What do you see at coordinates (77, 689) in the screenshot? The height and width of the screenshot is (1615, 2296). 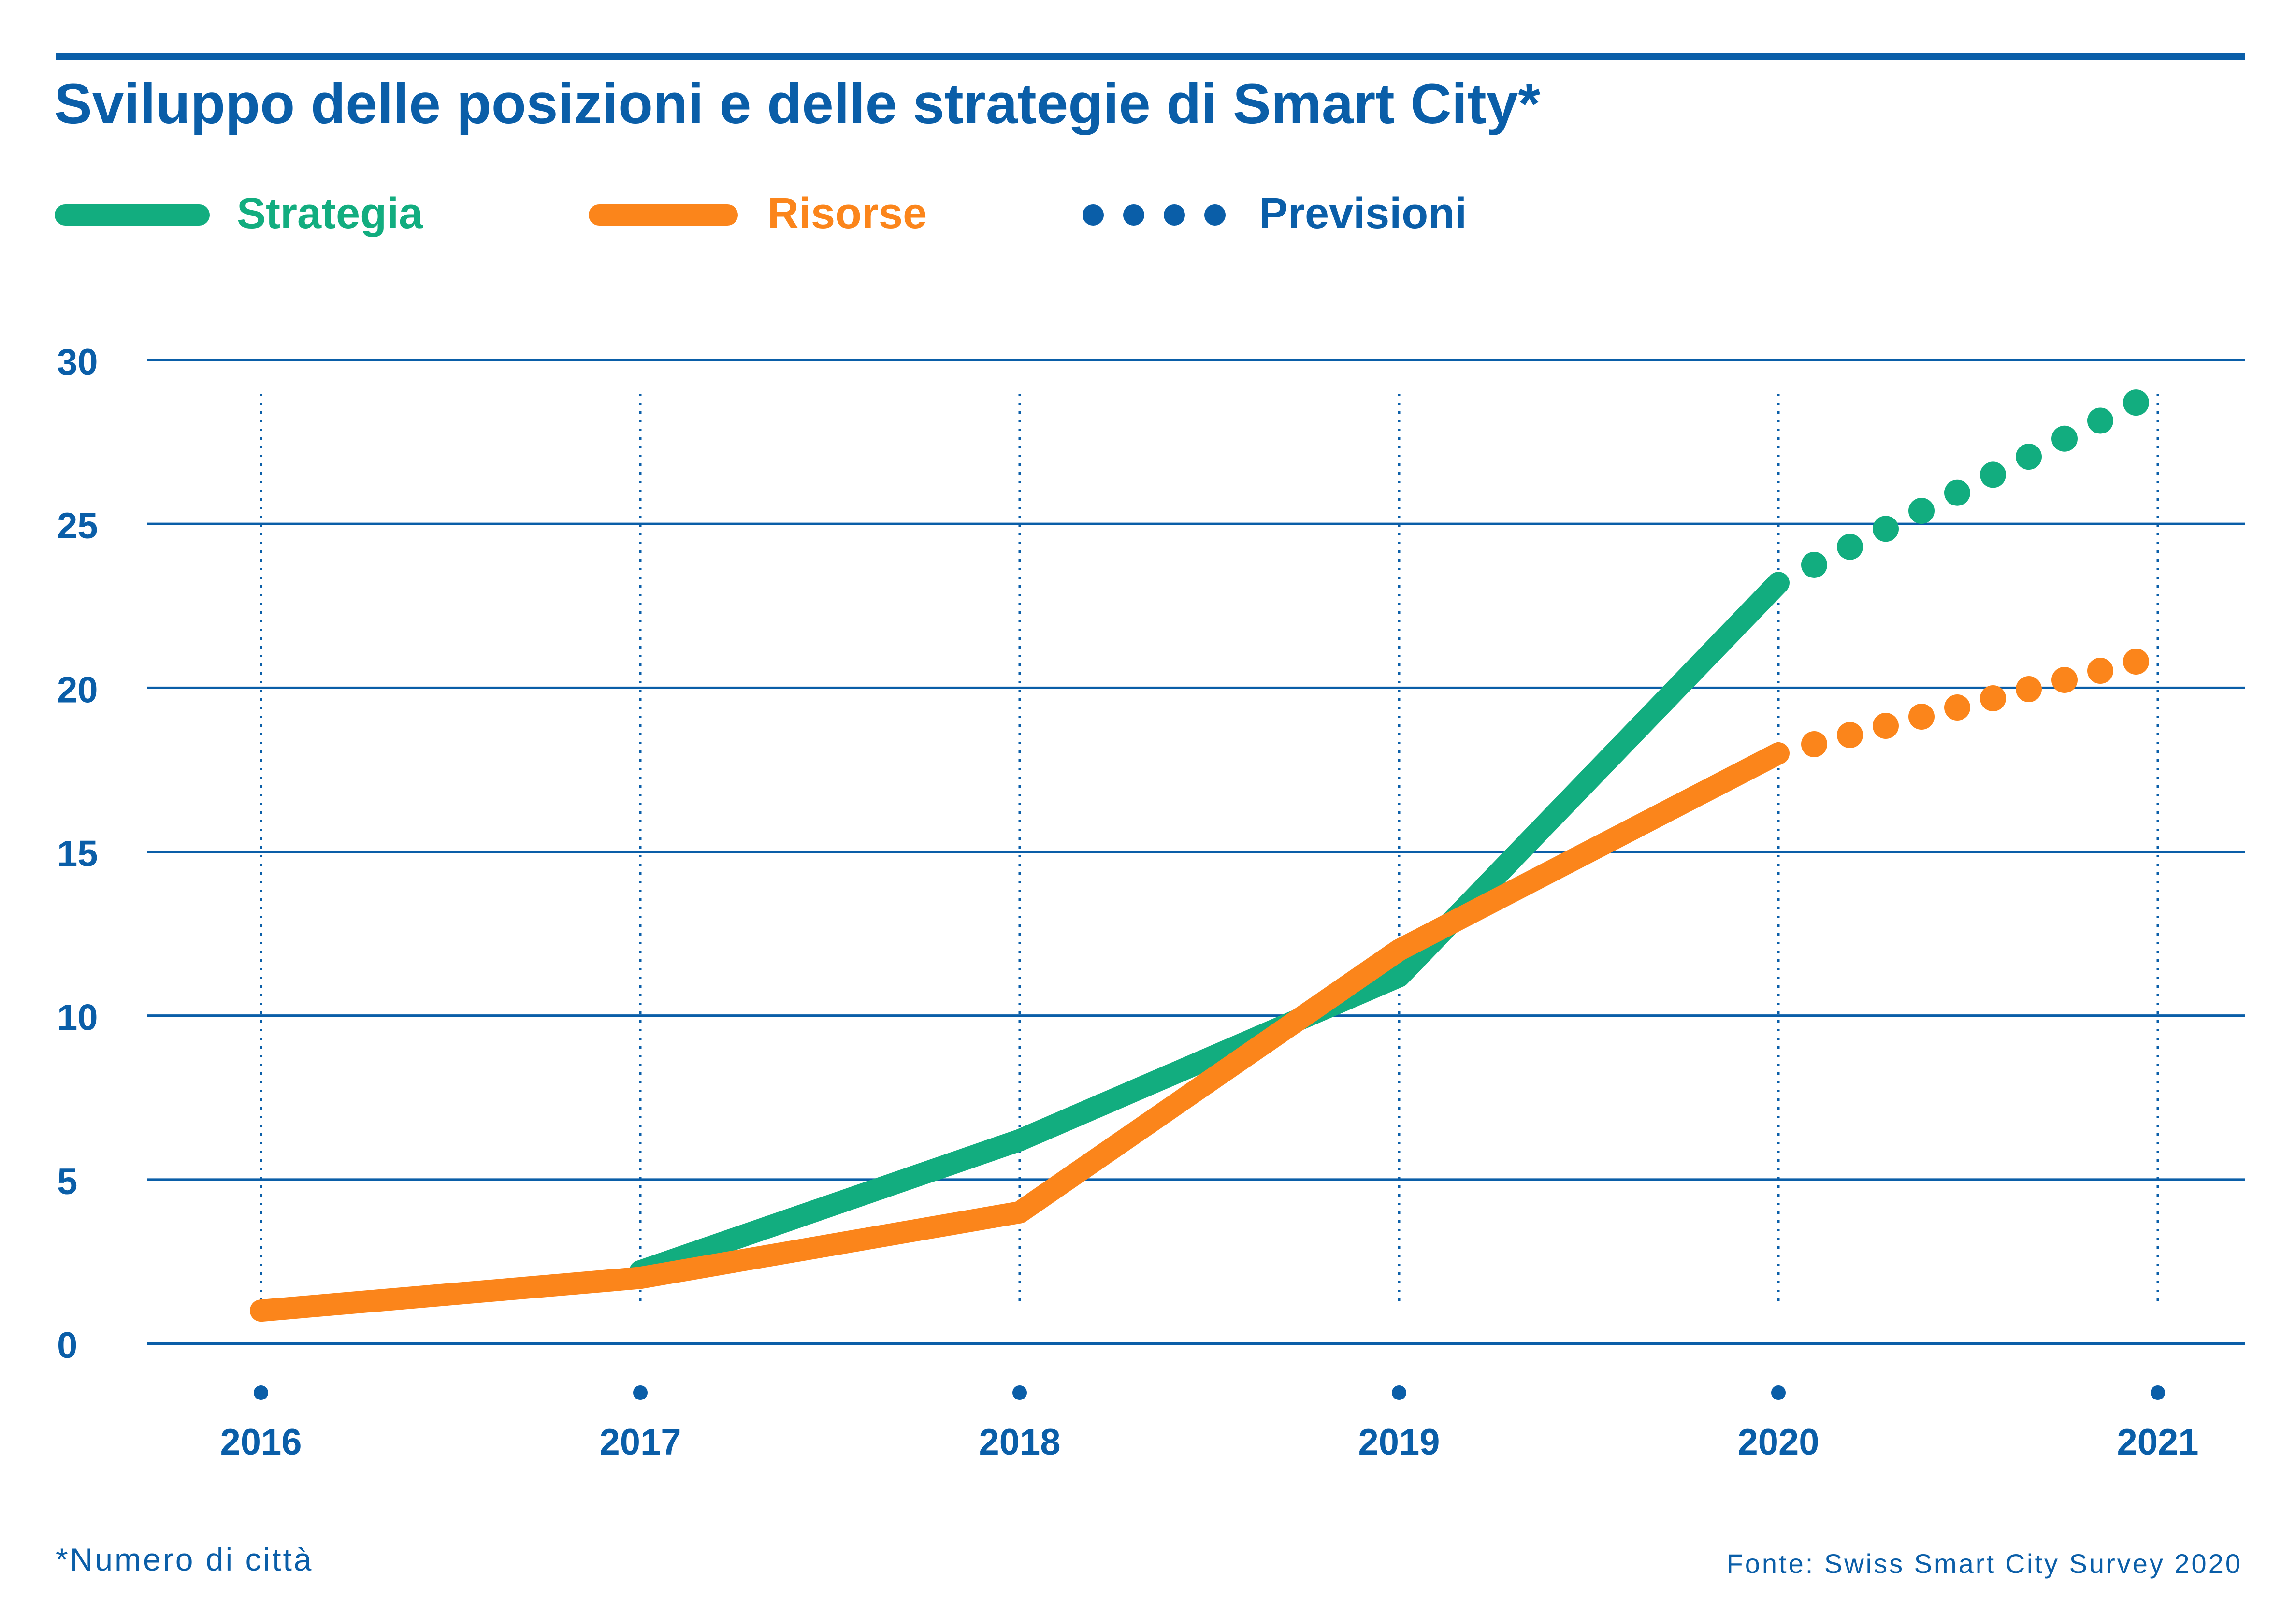 I see `y-tick-label: 20` at bounding box center [77, 689].